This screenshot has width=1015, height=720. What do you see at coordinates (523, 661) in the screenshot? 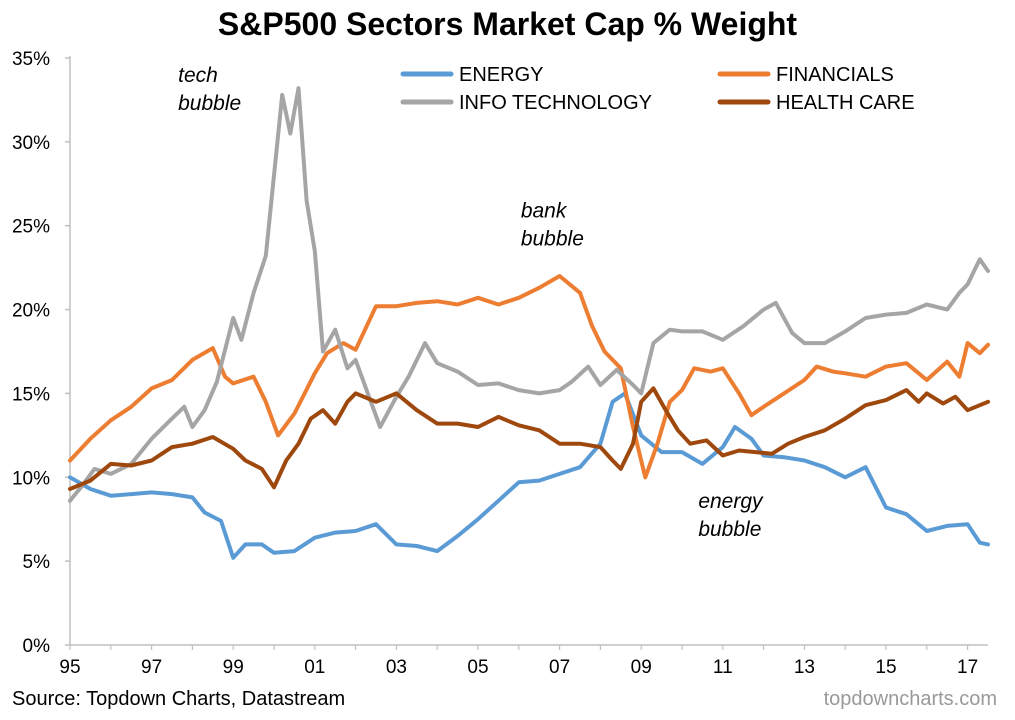
I see `x-axis: 95 97 99 01 03 05 07 09 11 13 15 17` at bounding box center [523, 661].